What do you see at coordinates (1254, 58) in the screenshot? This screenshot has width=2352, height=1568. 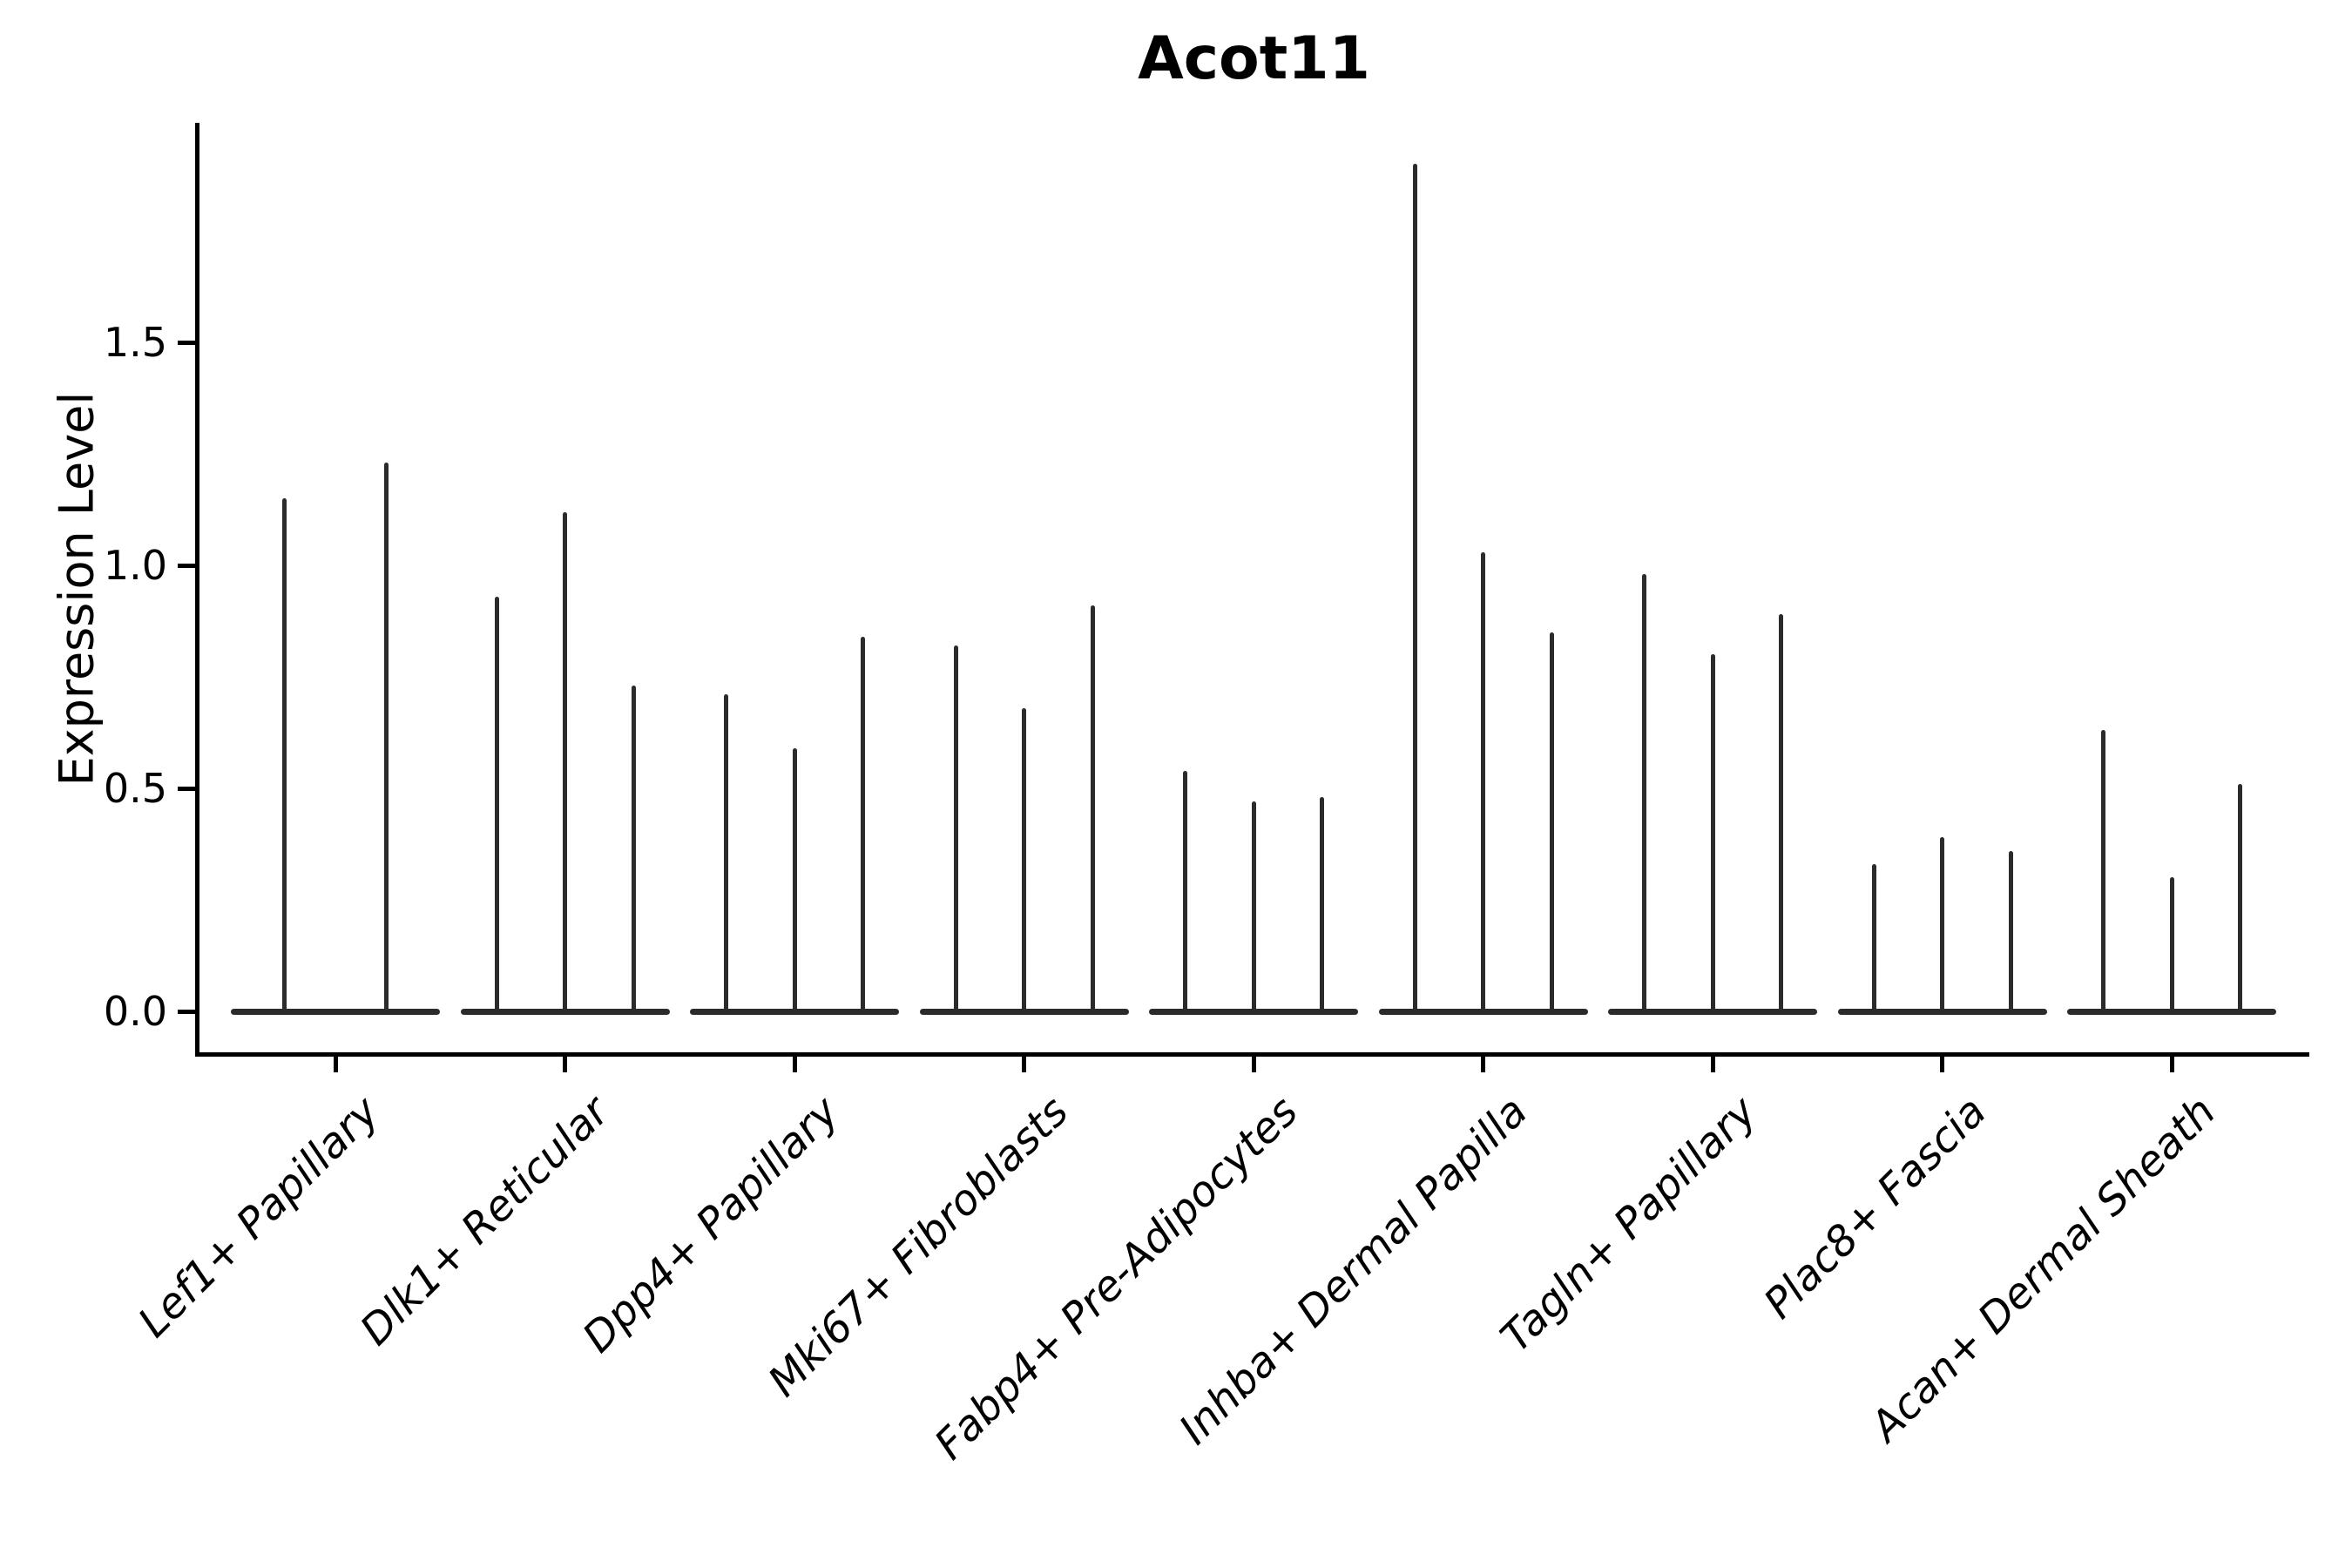 I see `plot-title: Acot11` at bounding box center [1254, 58].